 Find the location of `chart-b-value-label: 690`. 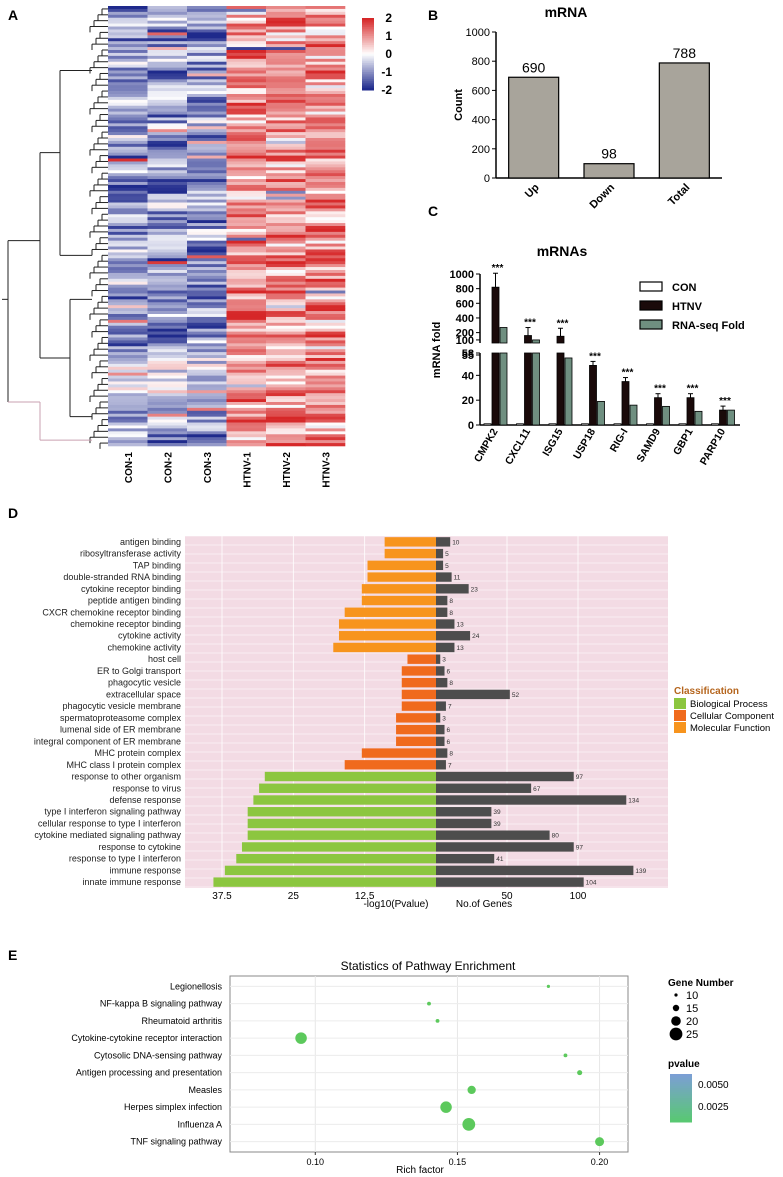

chart-b-value-label: 690 is located at coordinates (534, 67).